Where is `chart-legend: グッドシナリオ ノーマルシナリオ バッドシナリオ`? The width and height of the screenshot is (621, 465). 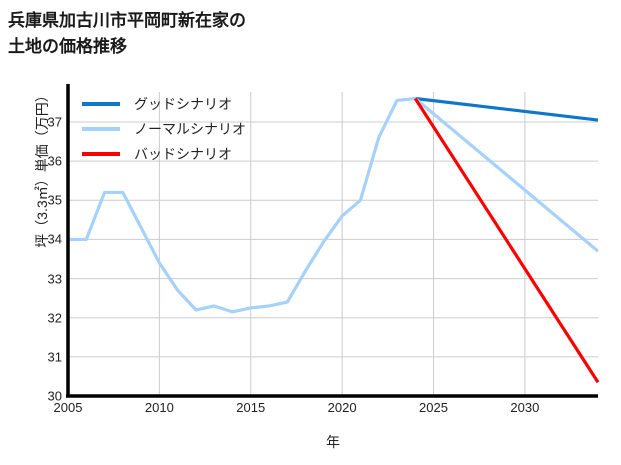
chart-legend: グッドシナリオ ノーマルシナリオ バッドシナリオ is located at coordinates (164, 128).